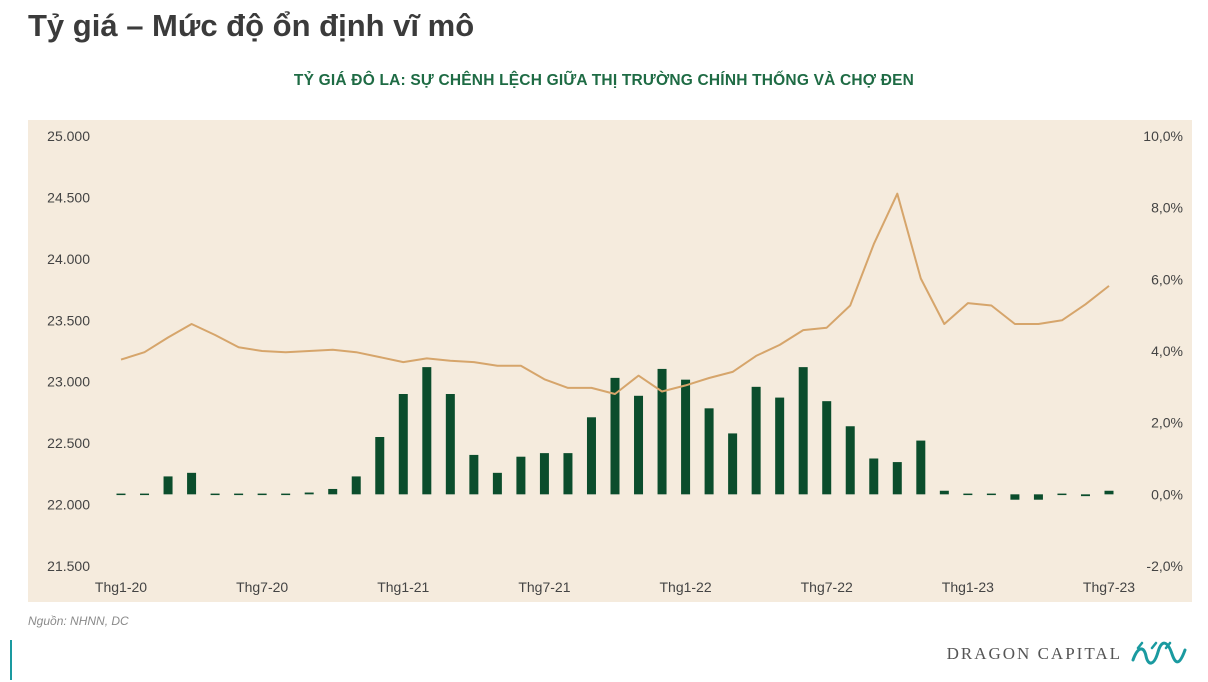 The image size is (1208, 682). Describe the element at coordinates (1109, 587) in the screenshot. I see `x-tick-label: Thg7-23` at that location.